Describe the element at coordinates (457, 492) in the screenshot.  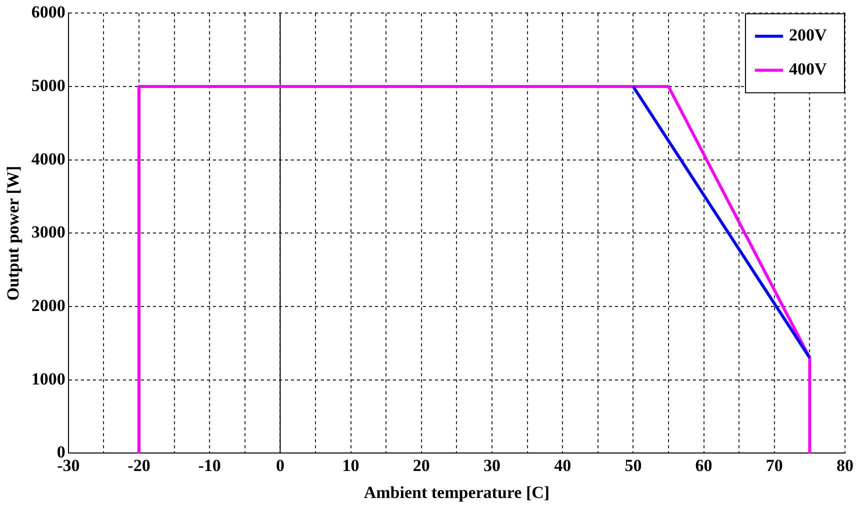
I see `x-axis-title: Ambient temperature [C]` at that location.